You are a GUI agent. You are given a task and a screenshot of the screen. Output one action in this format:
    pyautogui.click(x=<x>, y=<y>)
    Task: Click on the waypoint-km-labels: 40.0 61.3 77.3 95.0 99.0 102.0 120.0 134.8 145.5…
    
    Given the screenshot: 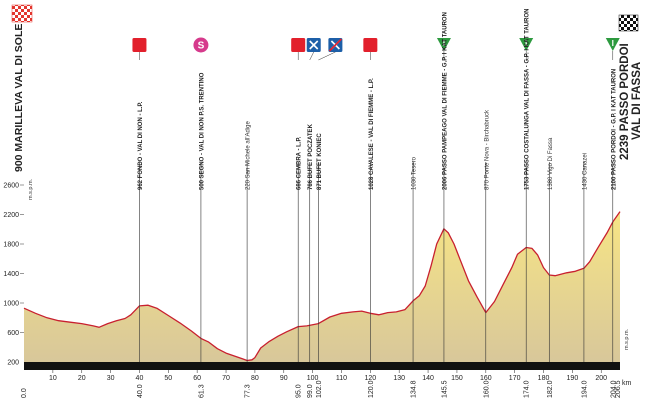 What is the action you would take?
    pyautogui.click(x=377, y=389)
    